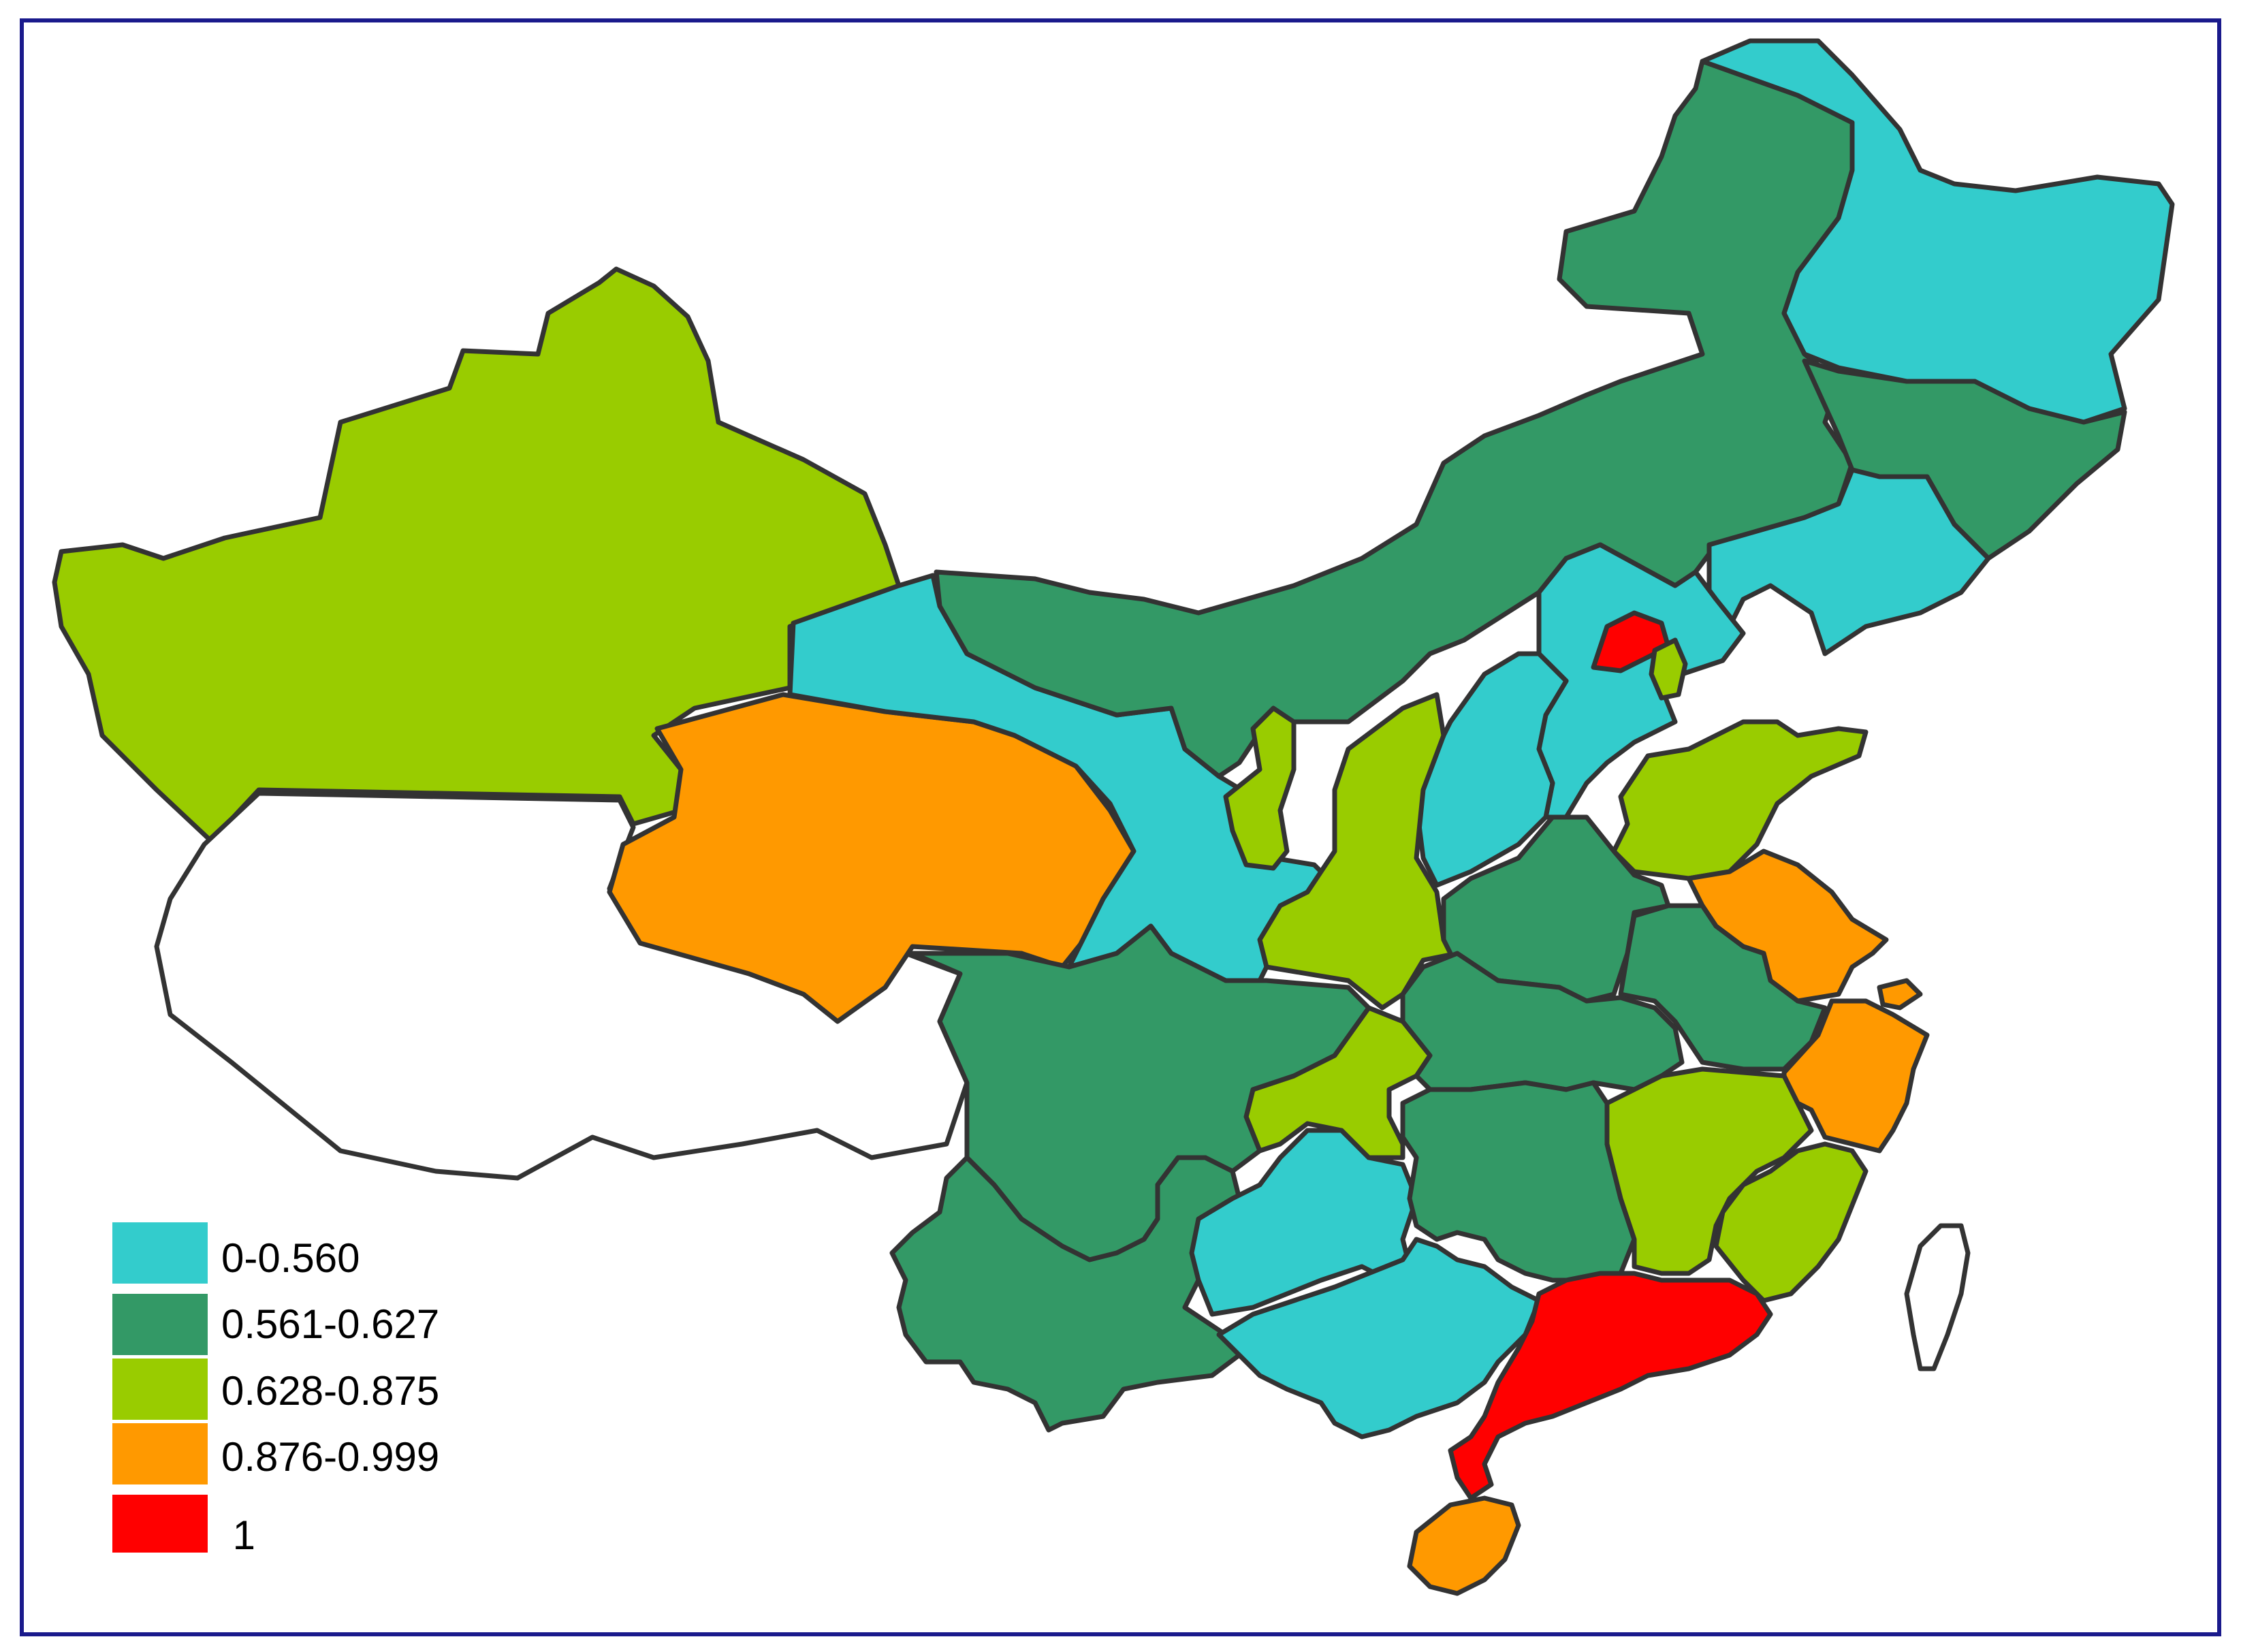 The image size is (2241, 1652). What do you see at coordinates (1937, 1297) in the screenshot?
I see `region-taiwan` at bounding box center [1937, 1297].